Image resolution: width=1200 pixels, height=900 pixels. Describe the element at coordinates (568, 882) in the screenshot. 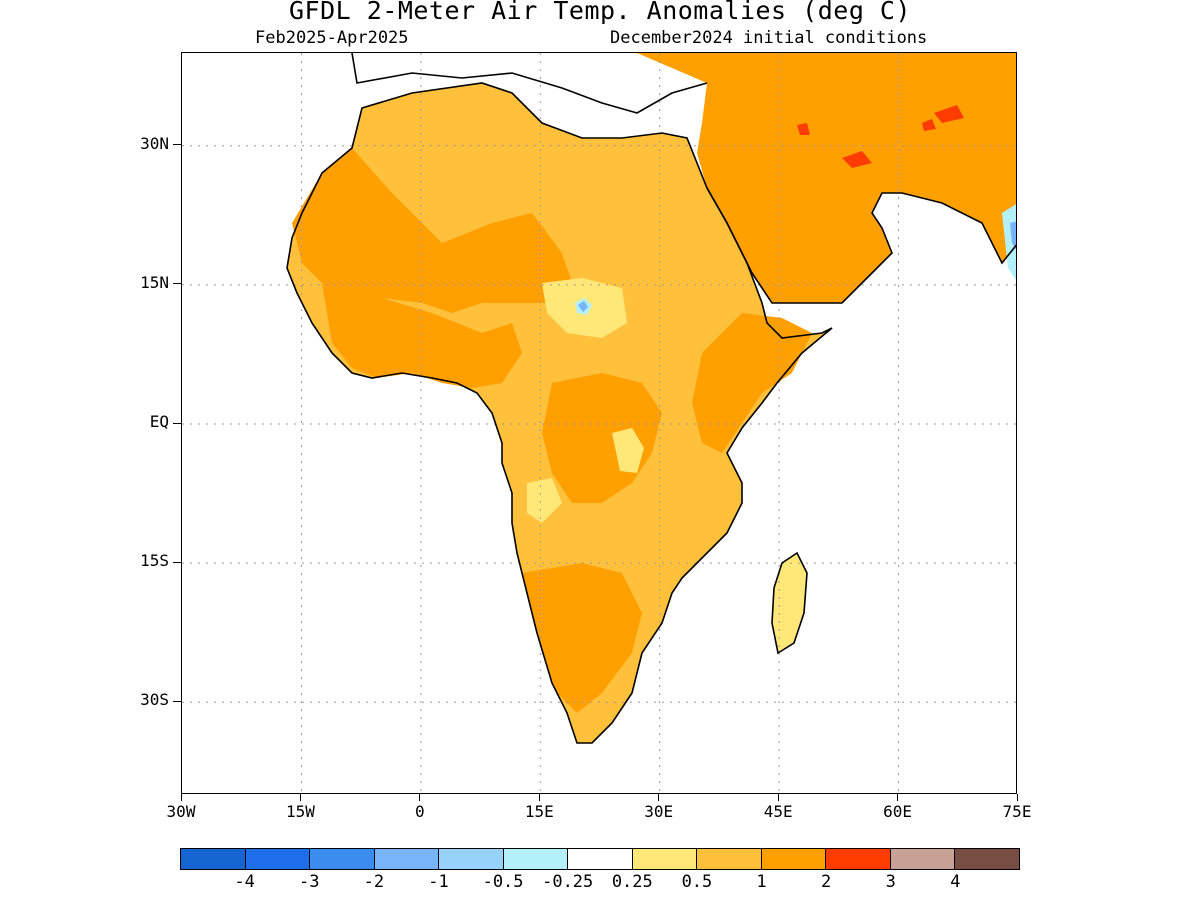

I see `colorbar-label: -0.25` at that location.